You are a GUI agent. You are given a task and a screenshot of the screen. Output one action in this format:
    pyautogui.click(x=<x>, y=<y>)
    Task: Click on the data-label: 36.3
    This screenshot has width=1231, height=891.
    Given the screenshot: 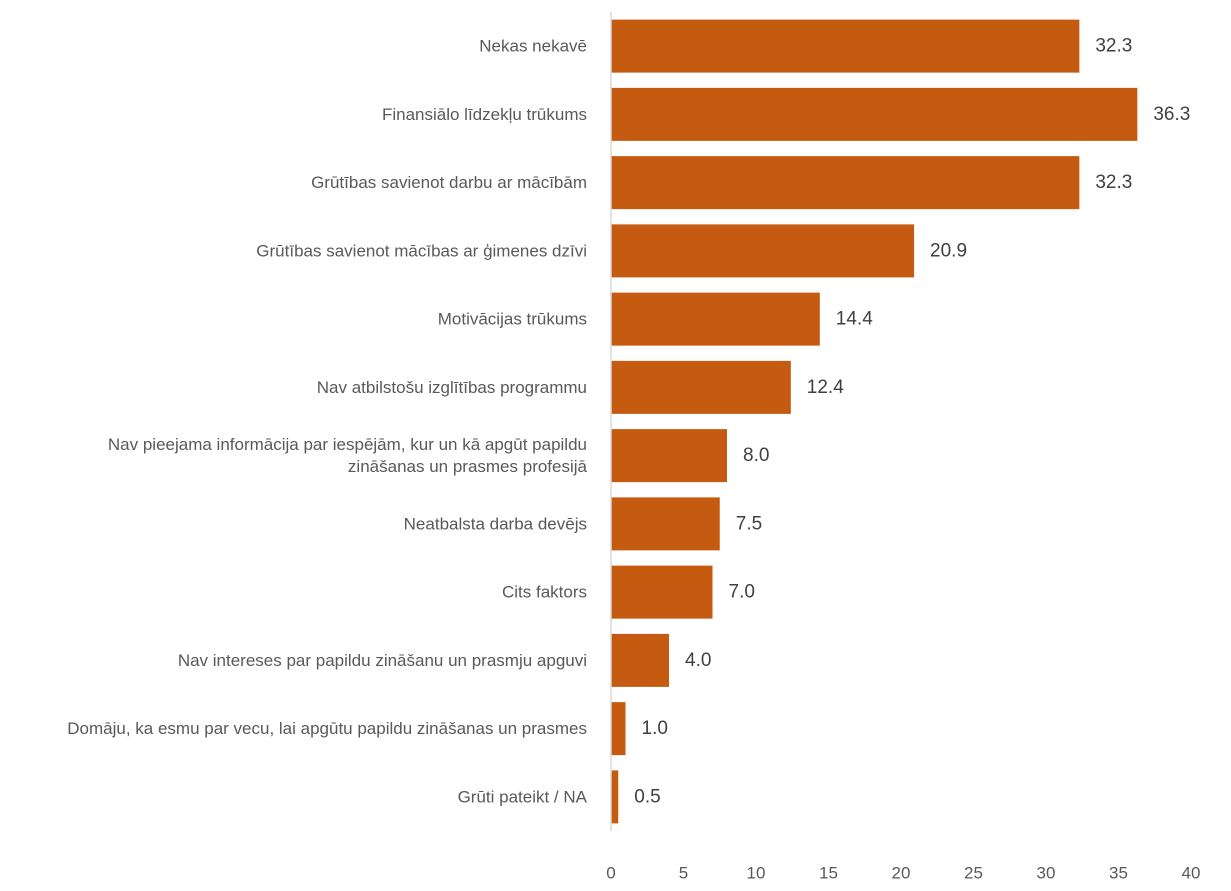 What is the action you would take?
    pyautogui.click(x=1171, y=114)
    